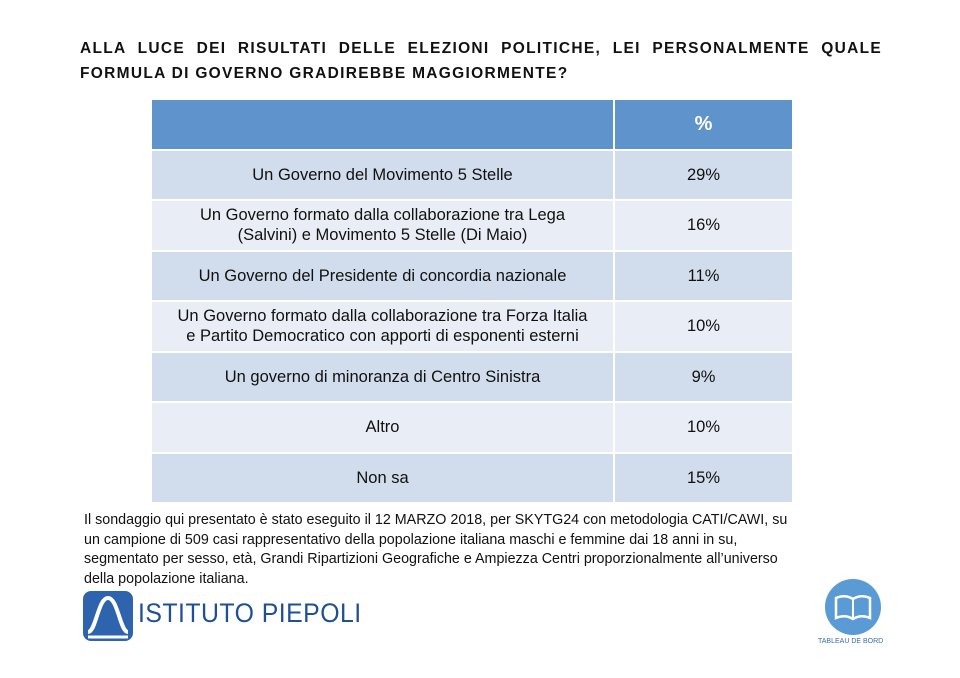  I want to click on table-cell, so click(382, 124).